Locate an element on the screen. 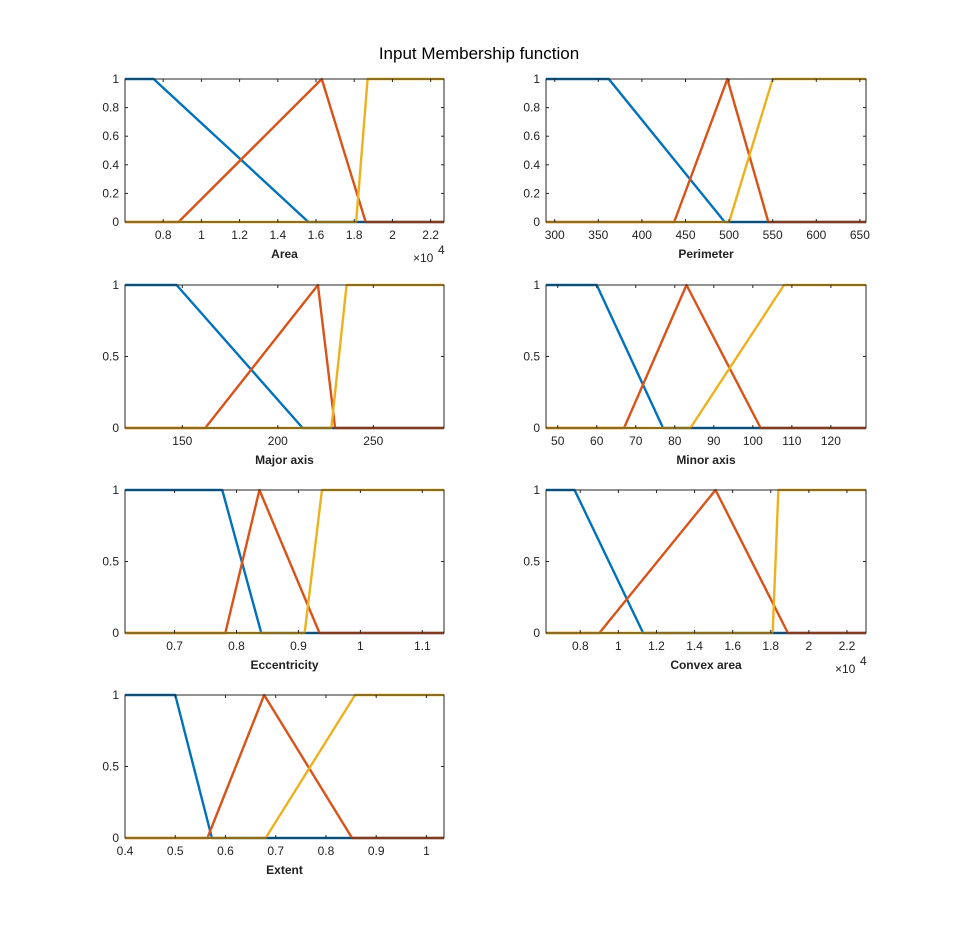  x-tick-label: 1.1 is located at coordinates (422, 646).